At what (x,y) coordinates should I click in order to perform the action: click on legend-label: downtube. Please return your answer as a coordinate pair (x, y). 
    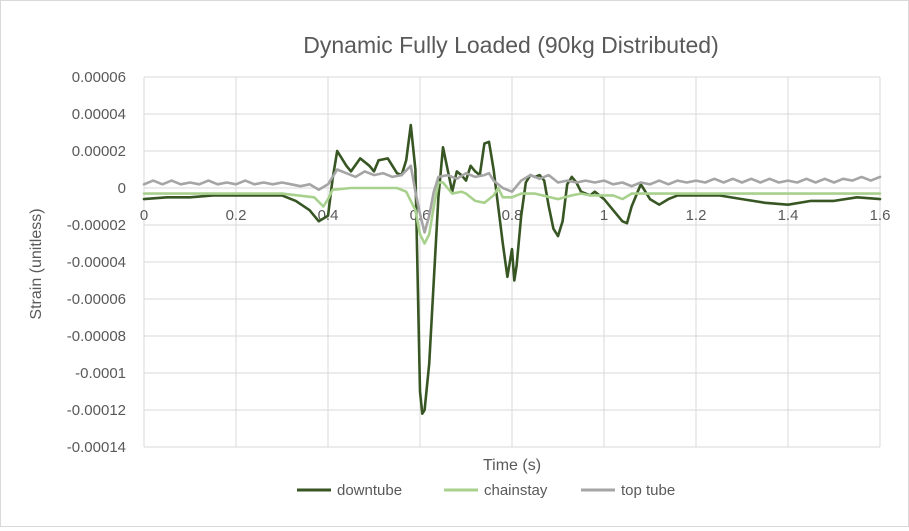
    Looking at the image, I should click on (369, 490).